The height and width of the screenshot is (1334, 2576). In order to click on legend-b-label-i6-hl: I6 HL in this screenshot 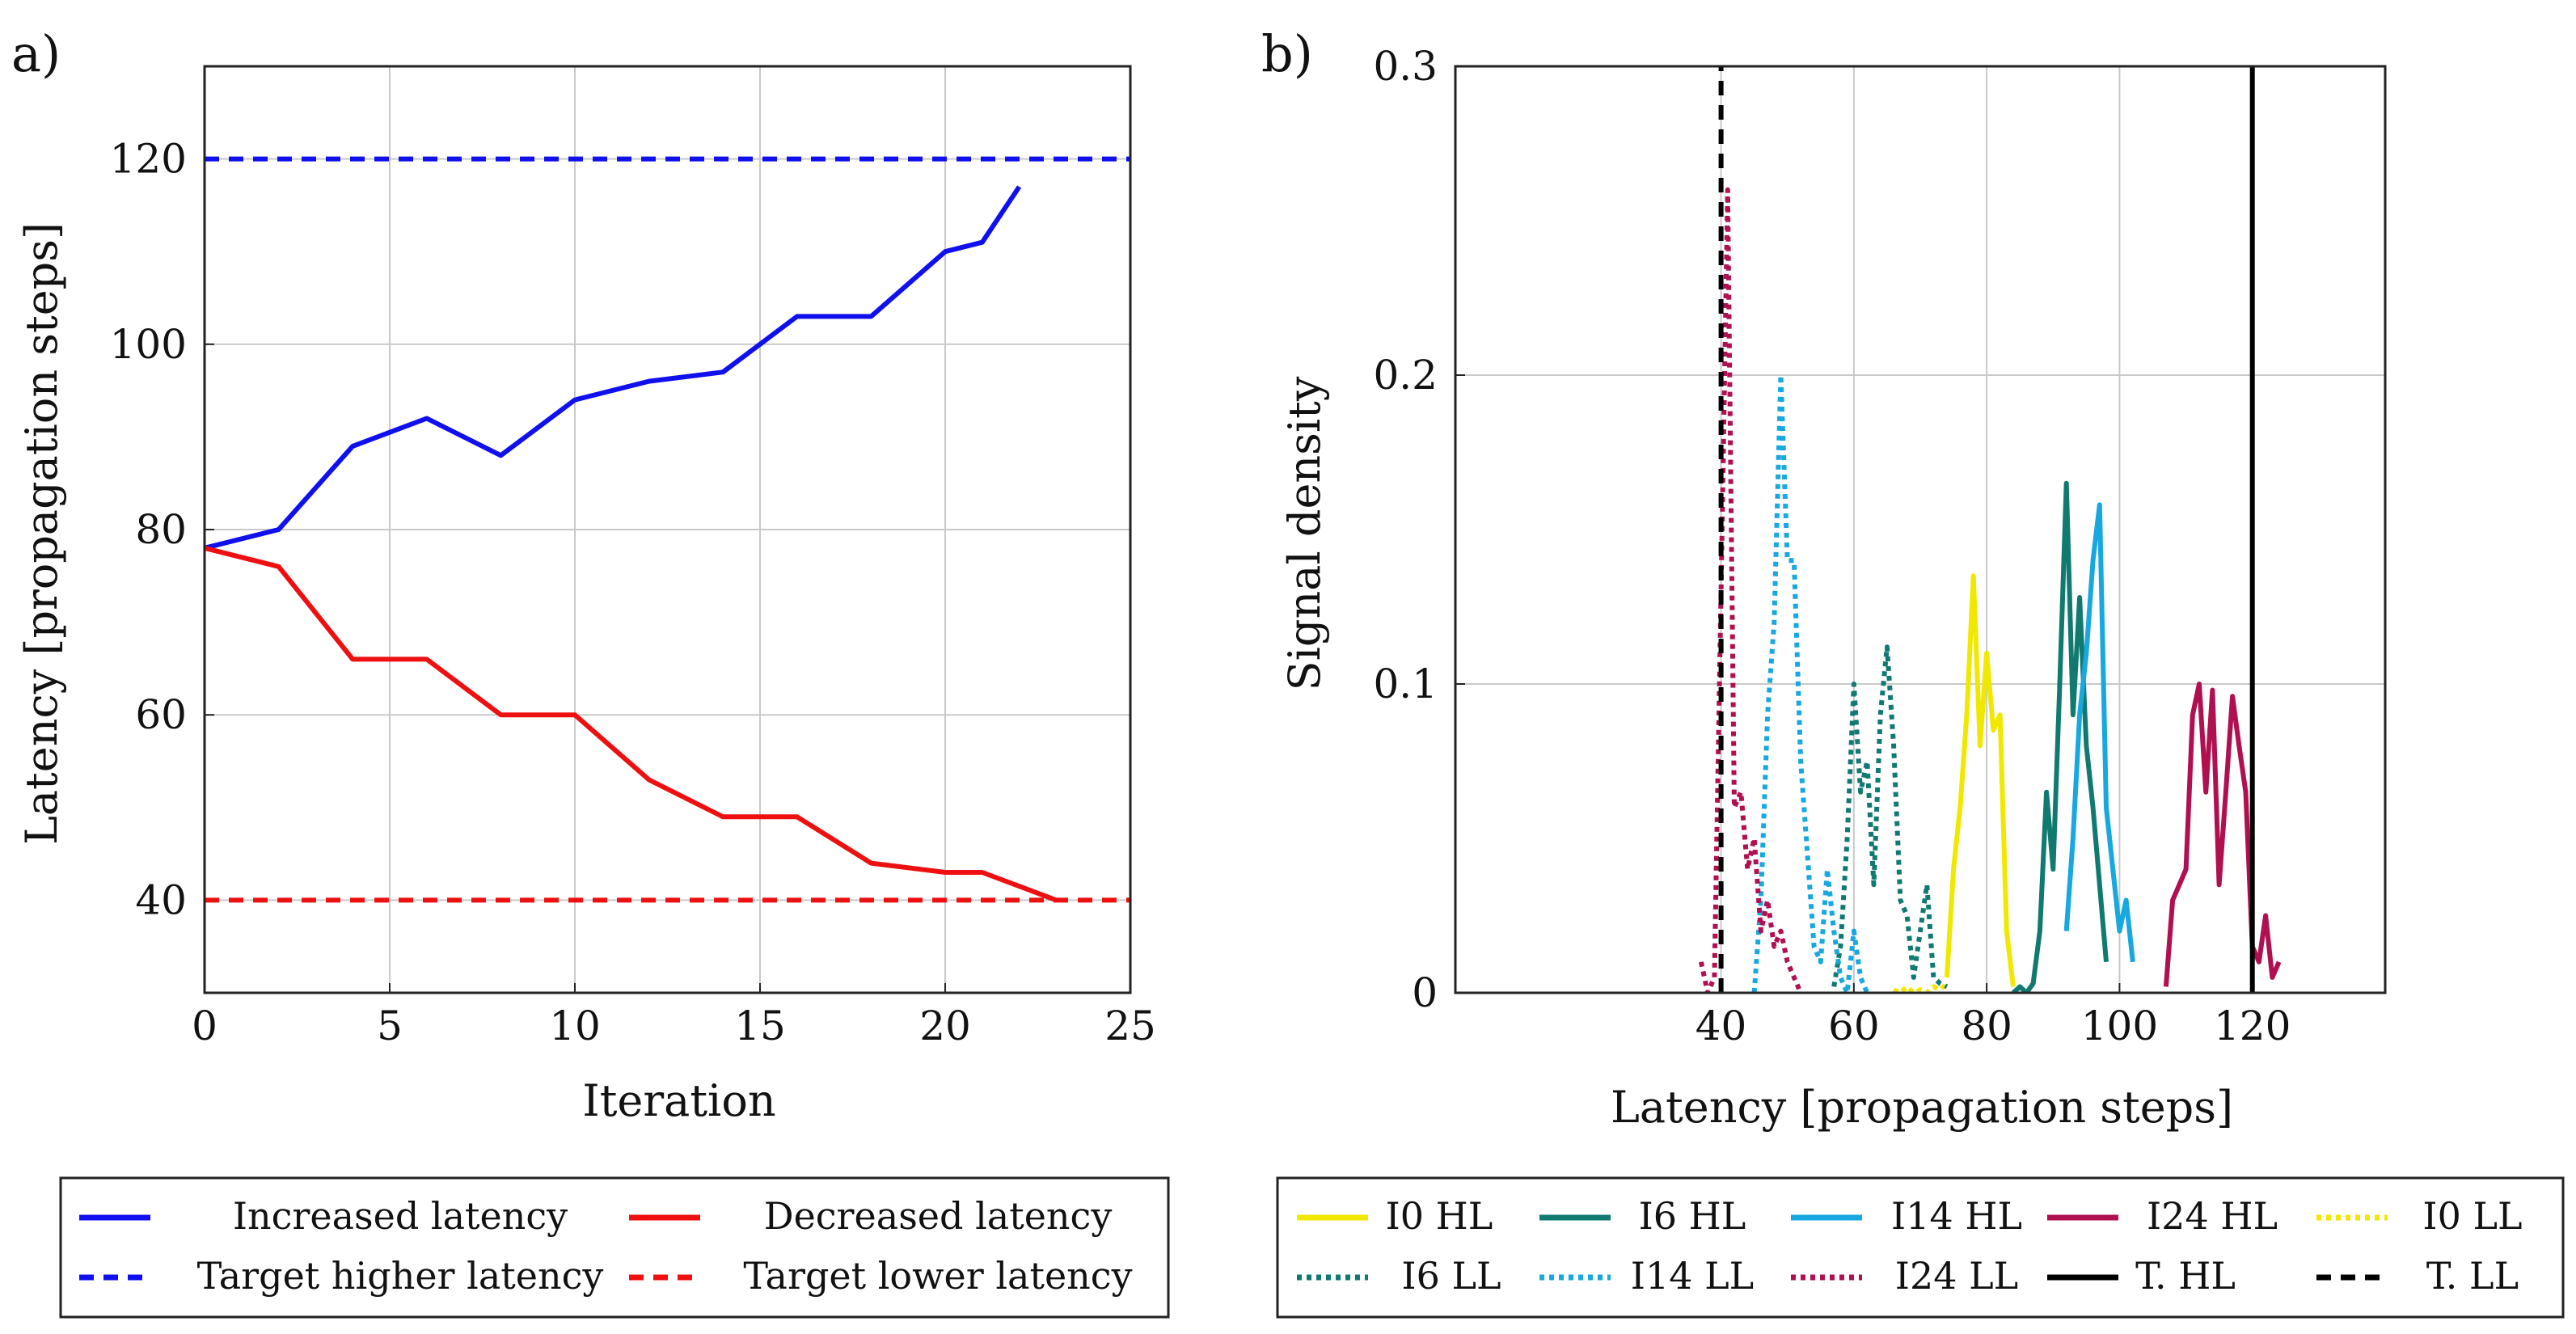, I will do `click(1692, 1216)`.